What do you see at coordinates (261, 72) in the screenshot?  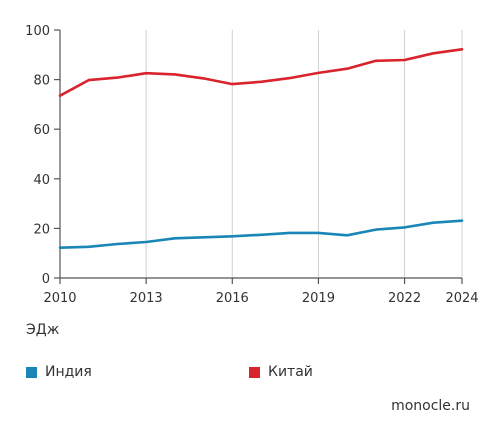 I see `series-line-china` at bounding box center [261, 72].